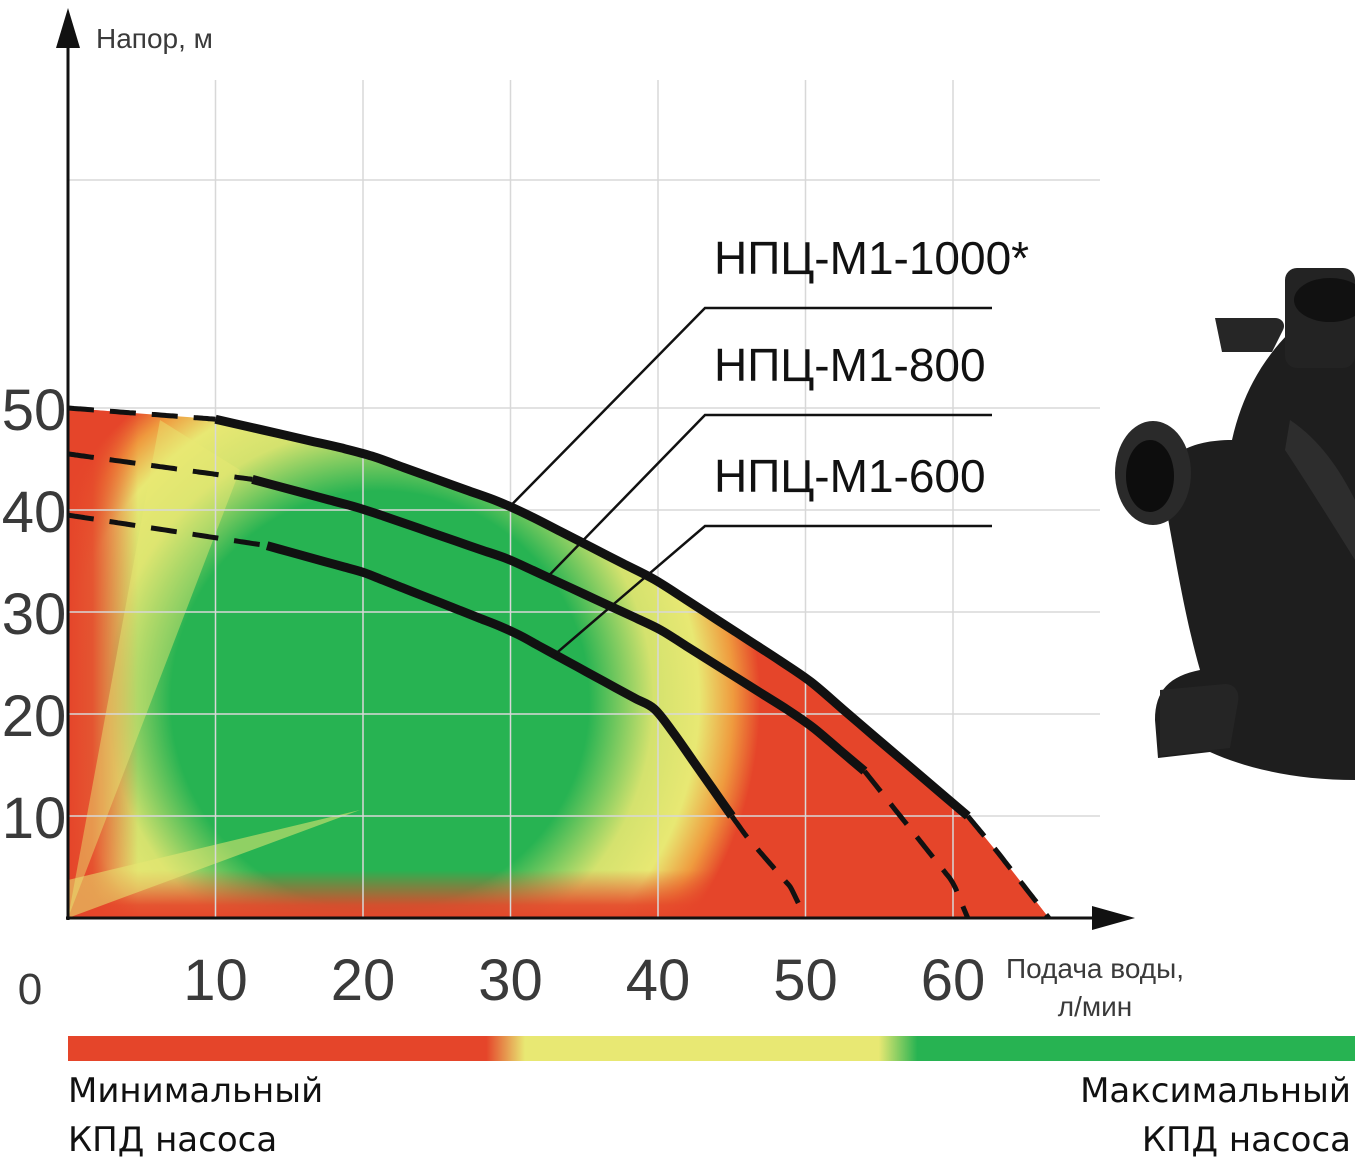  Describe the element at coordinates (1113, 918) in the screenshot. I see `x-axis-arrow` at that location.